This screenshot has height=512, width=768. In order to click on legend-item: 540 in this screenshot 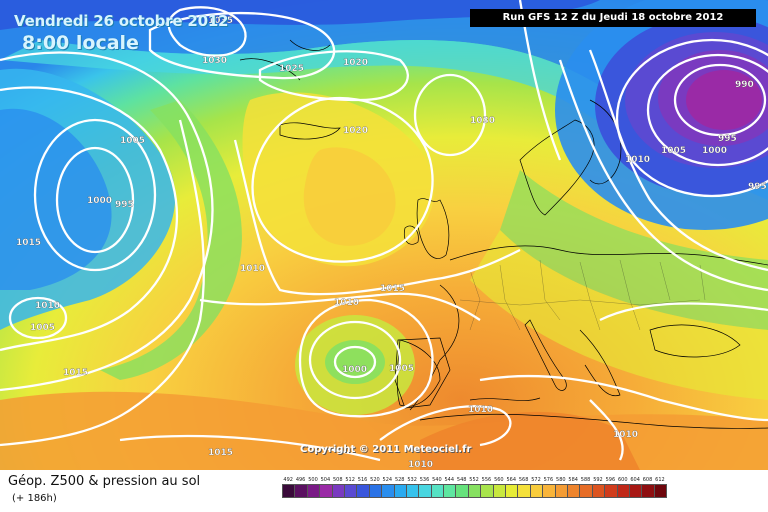, I will do `click(437, 487)`.